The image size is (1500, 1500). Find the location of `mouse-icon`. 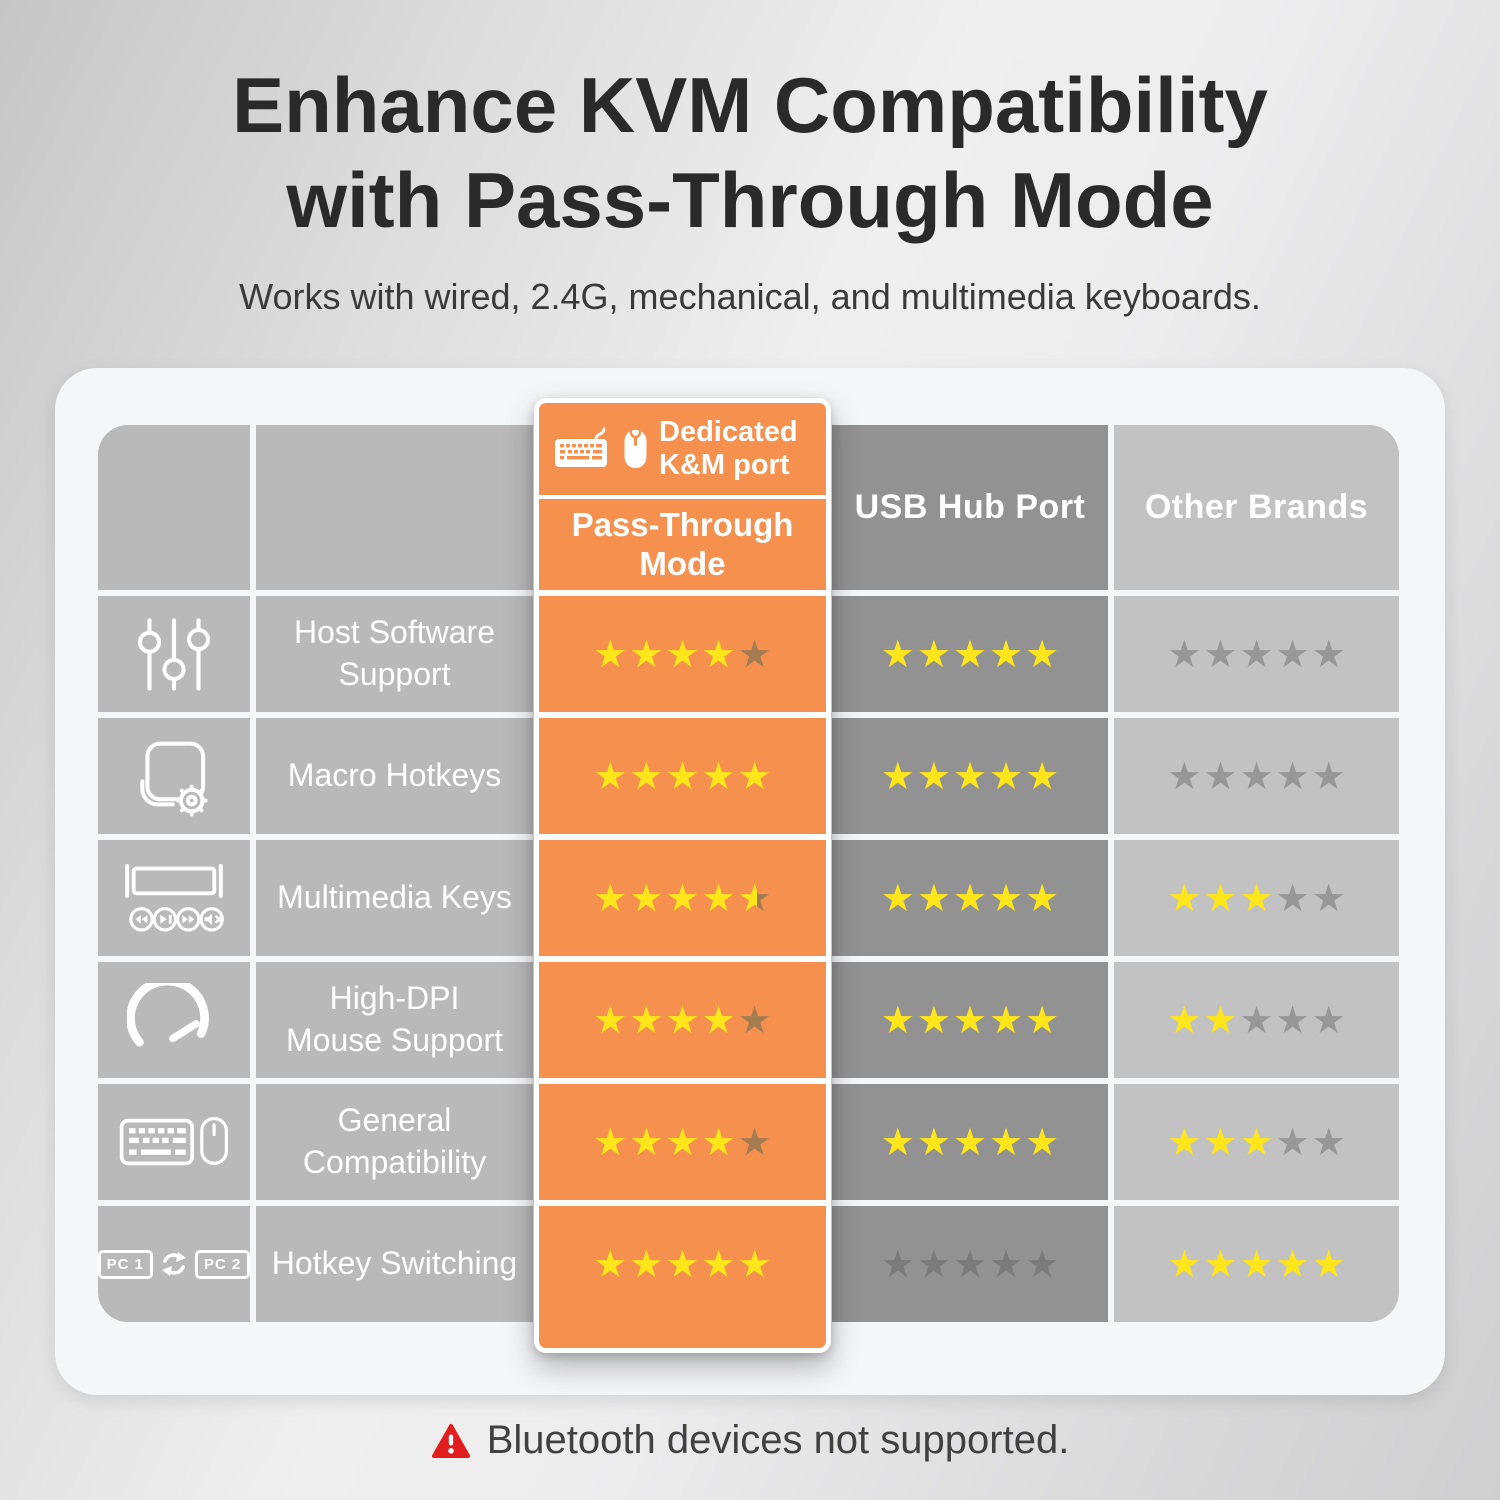

mouse-icon is located at coordinates (635, 449).